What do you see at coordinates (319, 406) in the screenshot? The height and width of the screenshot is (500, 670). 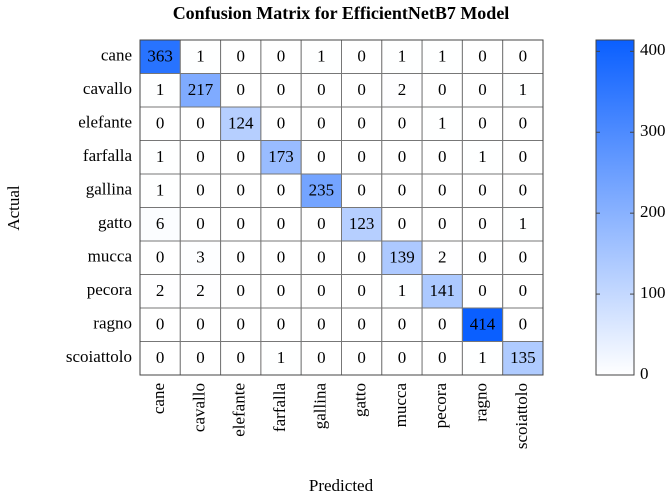 I see `x-tick-label: gallina` at bounding box center [319, 406].